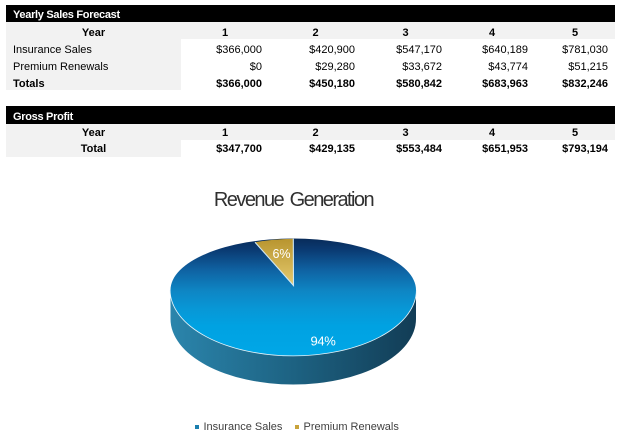  What do you see at coordinates (281, 254) in the screenshot?
I see `svg-text: 6%` at bounding box center [281, 254].